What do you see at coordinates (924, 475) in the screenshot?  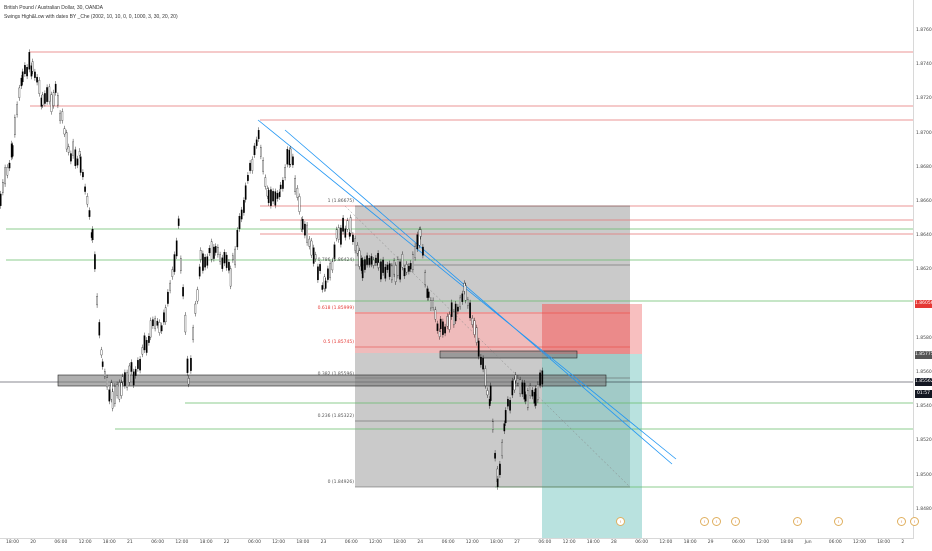 I see `price-tick: 1.85000` at bounding box center [924, 475].